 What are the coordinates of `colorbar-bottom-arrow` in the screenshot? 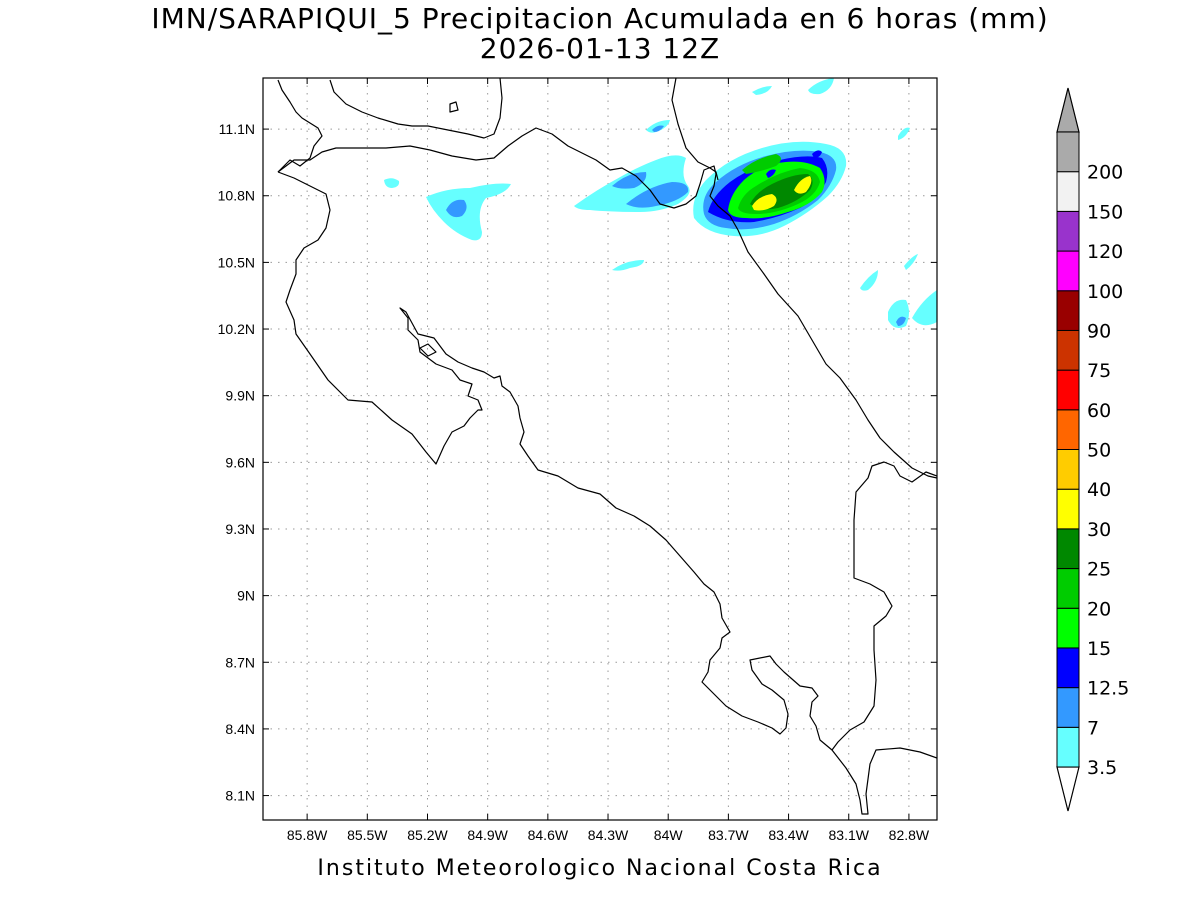 It's located at (1068, 789).